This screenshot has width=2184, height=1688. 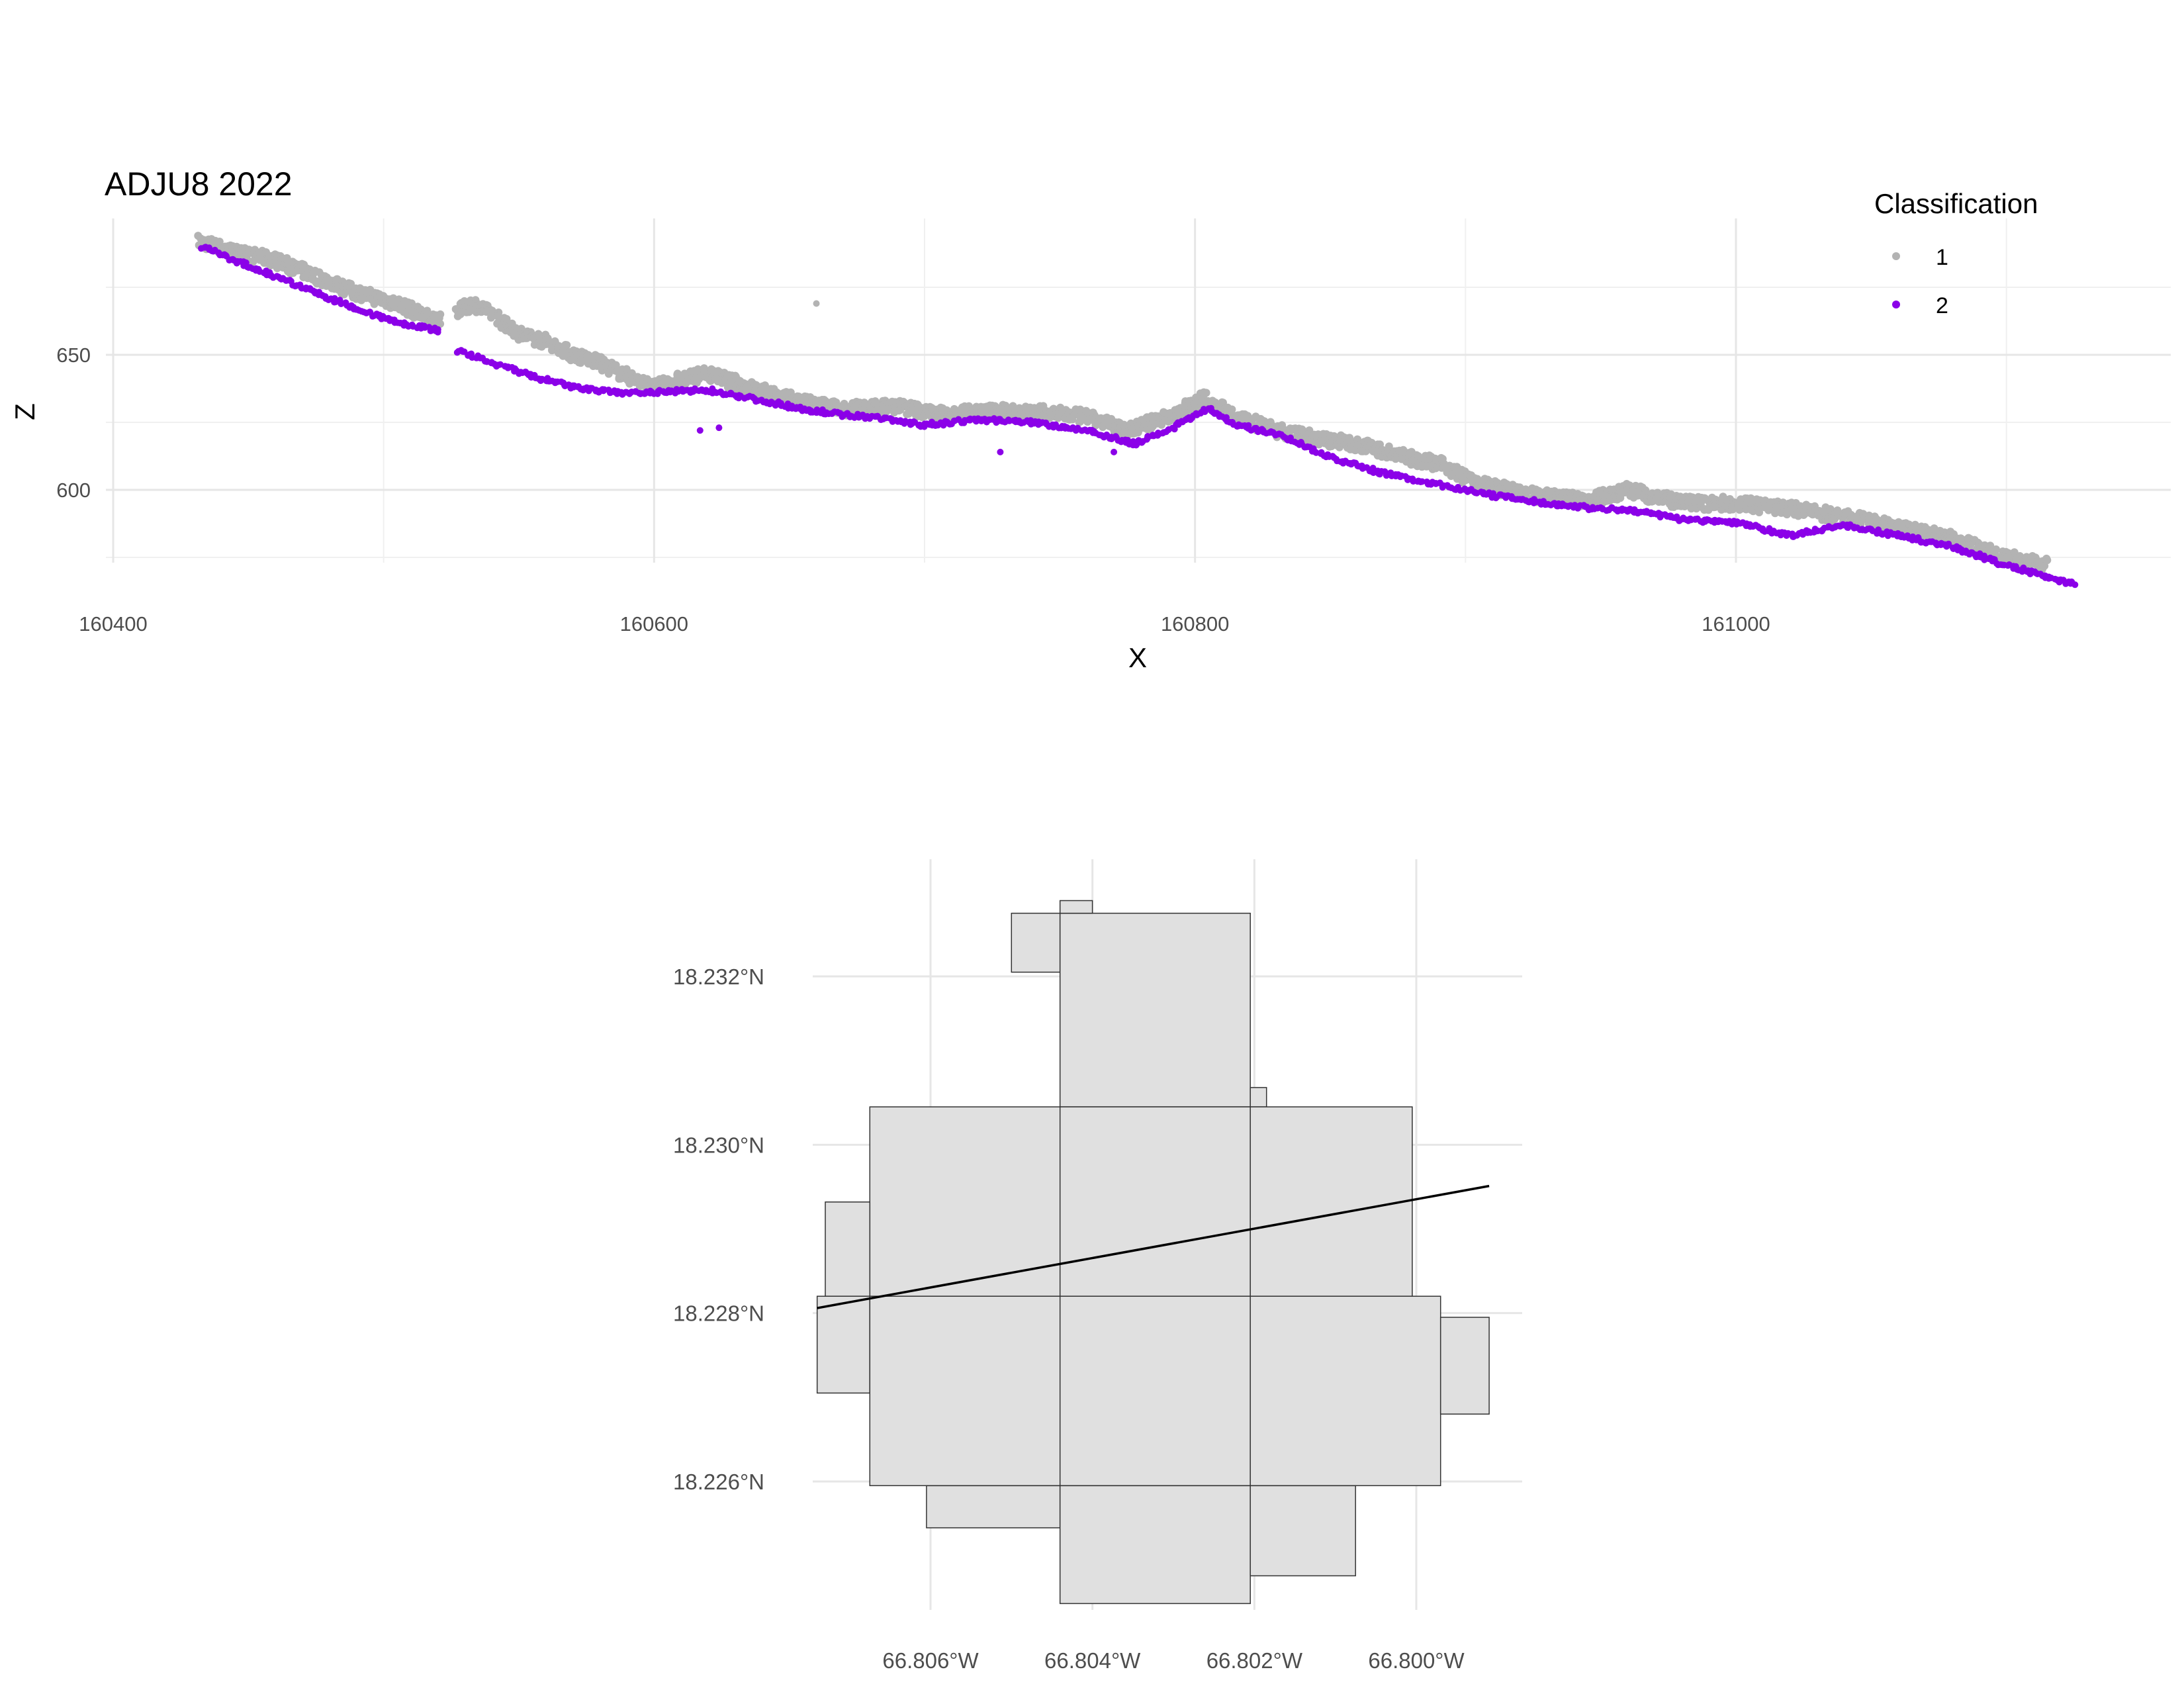 What do you see at coordinates (24, 411) in the screenshot?
I see `y-axis-label: Z` at bounding box center [24, 411].